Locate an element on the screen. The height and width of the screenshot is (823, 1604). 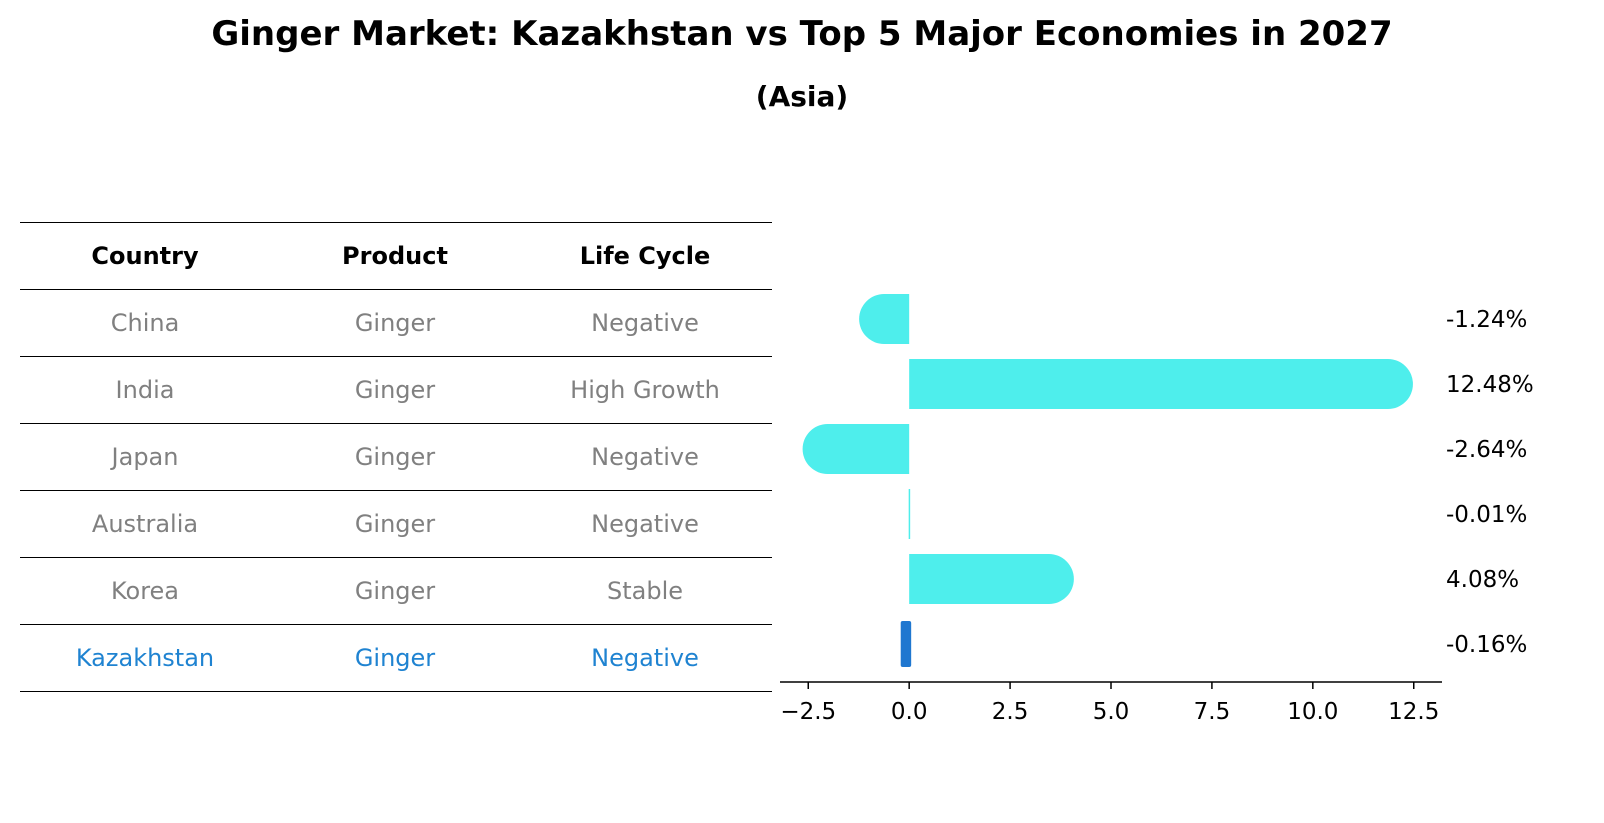
cell-country: Japan is located at coordinates (145, 457).